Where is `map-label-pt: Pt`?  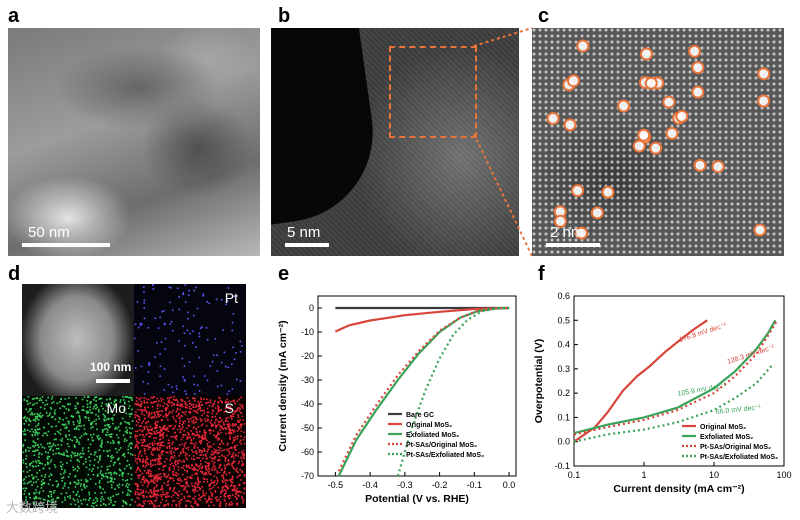
map-label-pt: Pt is located at coordinates (231, 298).